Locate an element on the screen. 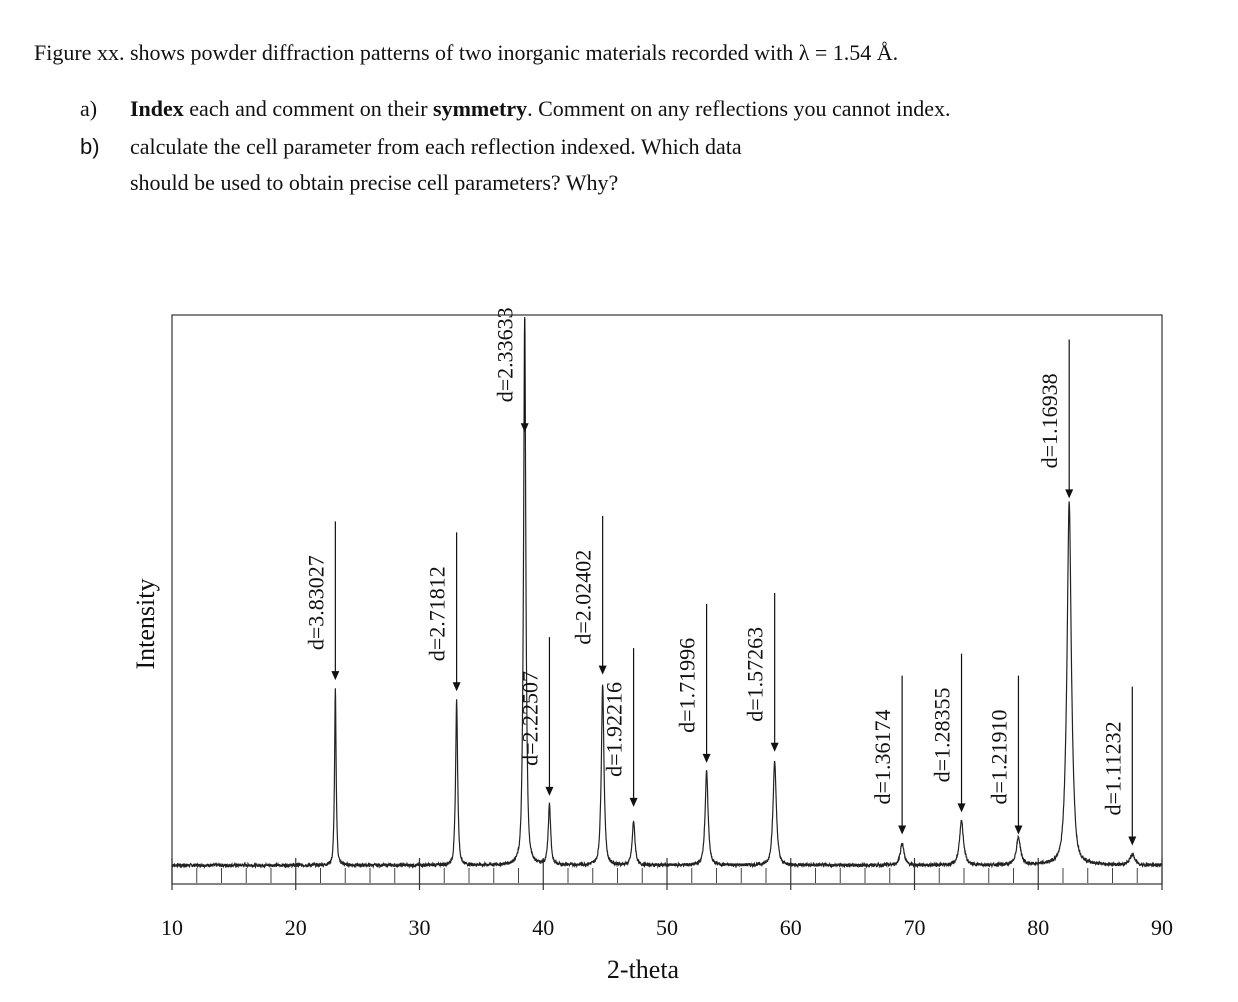  peak-d-label: d=1.71996 is located at coordinates (687, 685).